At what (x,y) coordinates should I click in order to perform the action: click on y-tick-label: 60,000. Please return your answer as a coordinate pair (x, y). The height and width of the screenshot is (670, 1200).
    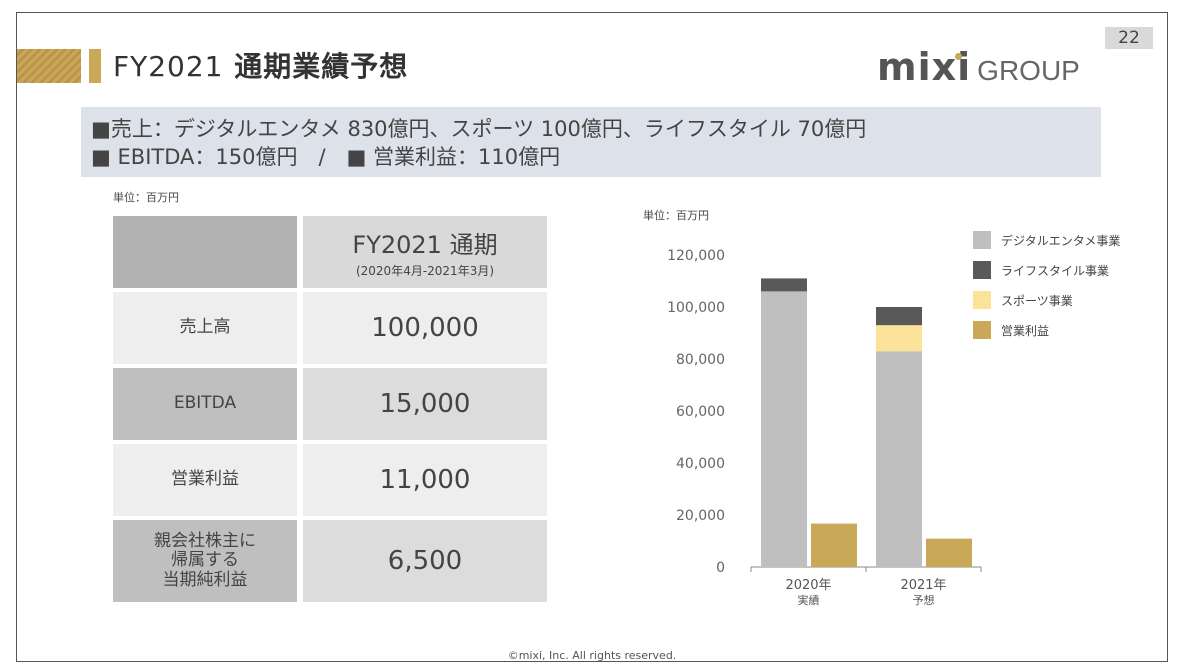
    Looking at the image, I should click on (700, 412).